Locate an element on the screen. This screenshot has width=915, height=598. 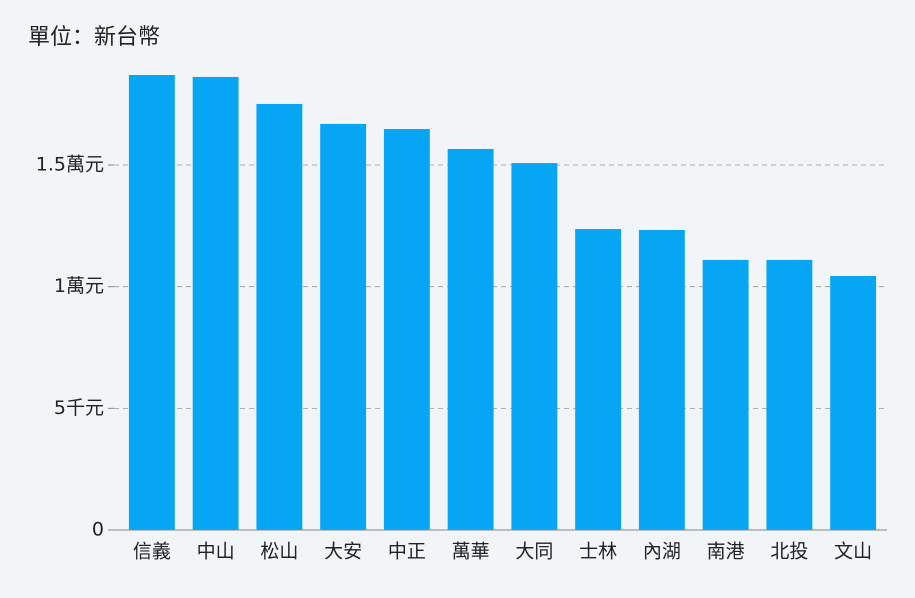
y-tick-label: 5千元 is located at coordinates (79, 408).